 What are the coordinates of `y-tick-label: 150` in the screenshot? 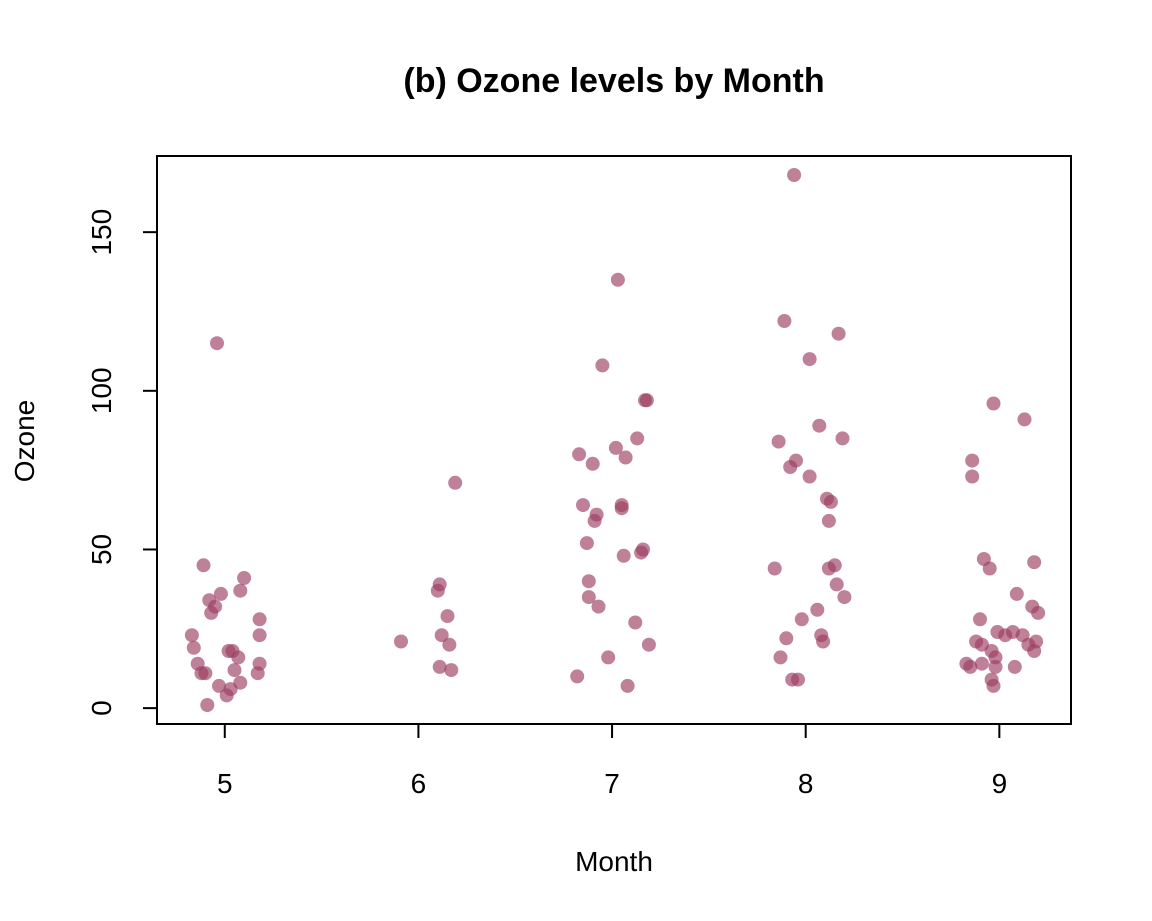 It's located at (101, 232).